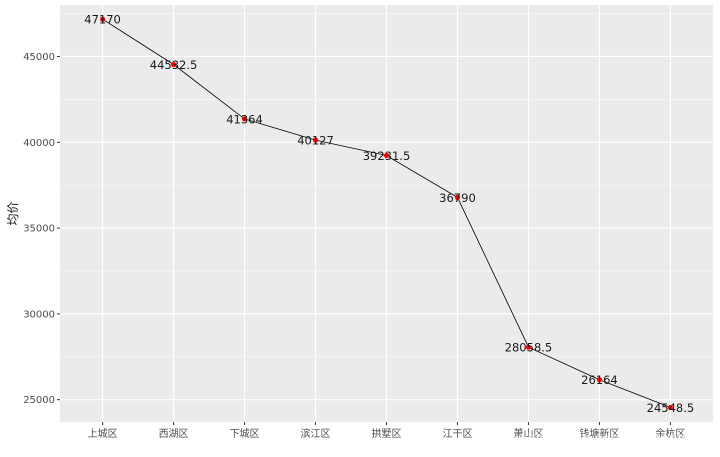 Image resolution: width=720 pixels, height=457 pixels. Describe the element at coordinates (528, 434) in the screenshot. I see `x-tick-label: 萧山区` at that location.